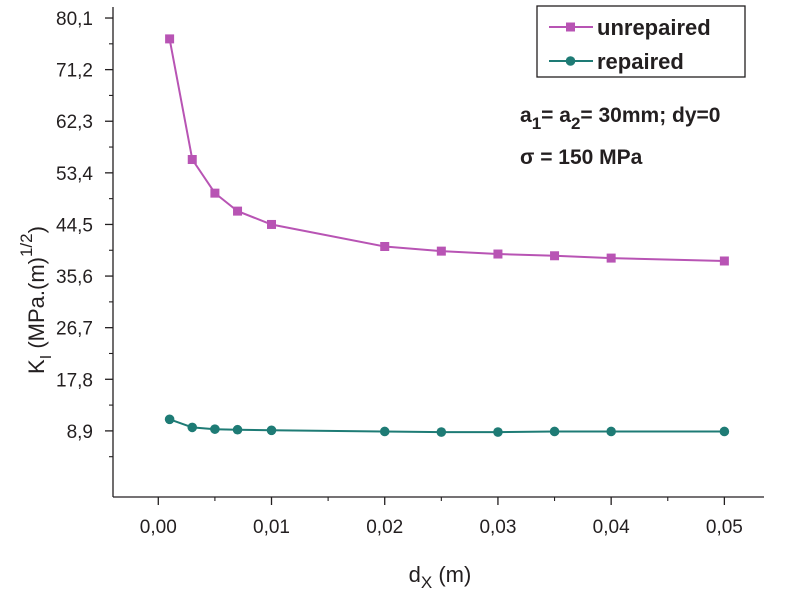 This screenshot has height=591, width=801. What do you see at coordinates (570, 27) in the screenshot?
I see `legend-marker-unrepaired` at bounding box center [570, 27].